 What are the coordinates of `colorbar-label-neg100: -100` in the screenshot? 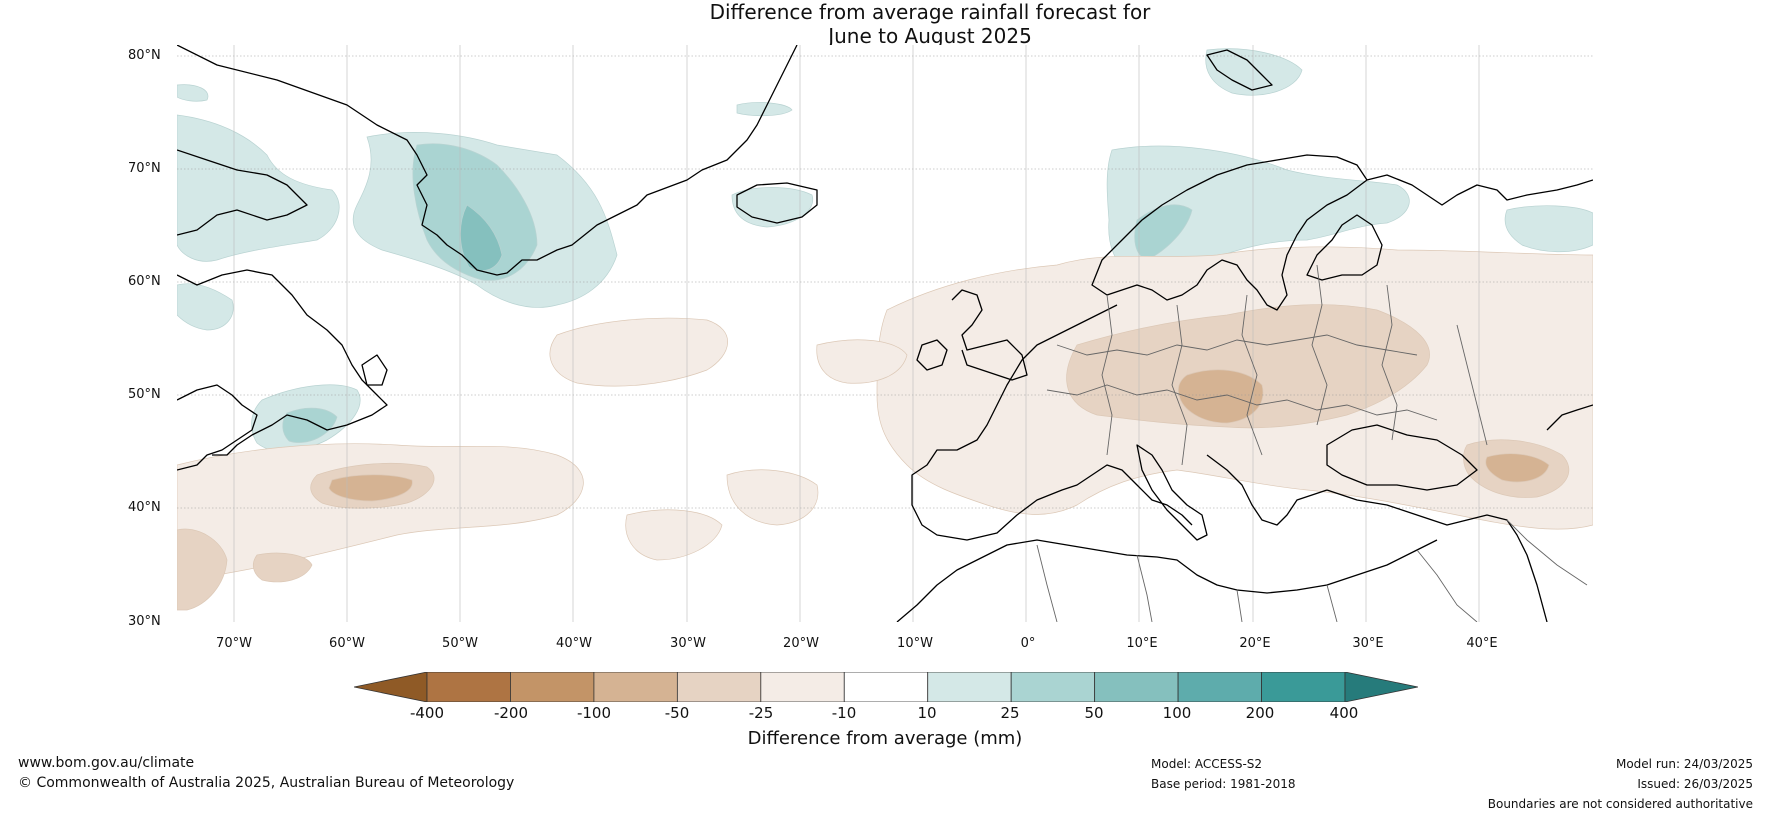 It's located at (594, 713).